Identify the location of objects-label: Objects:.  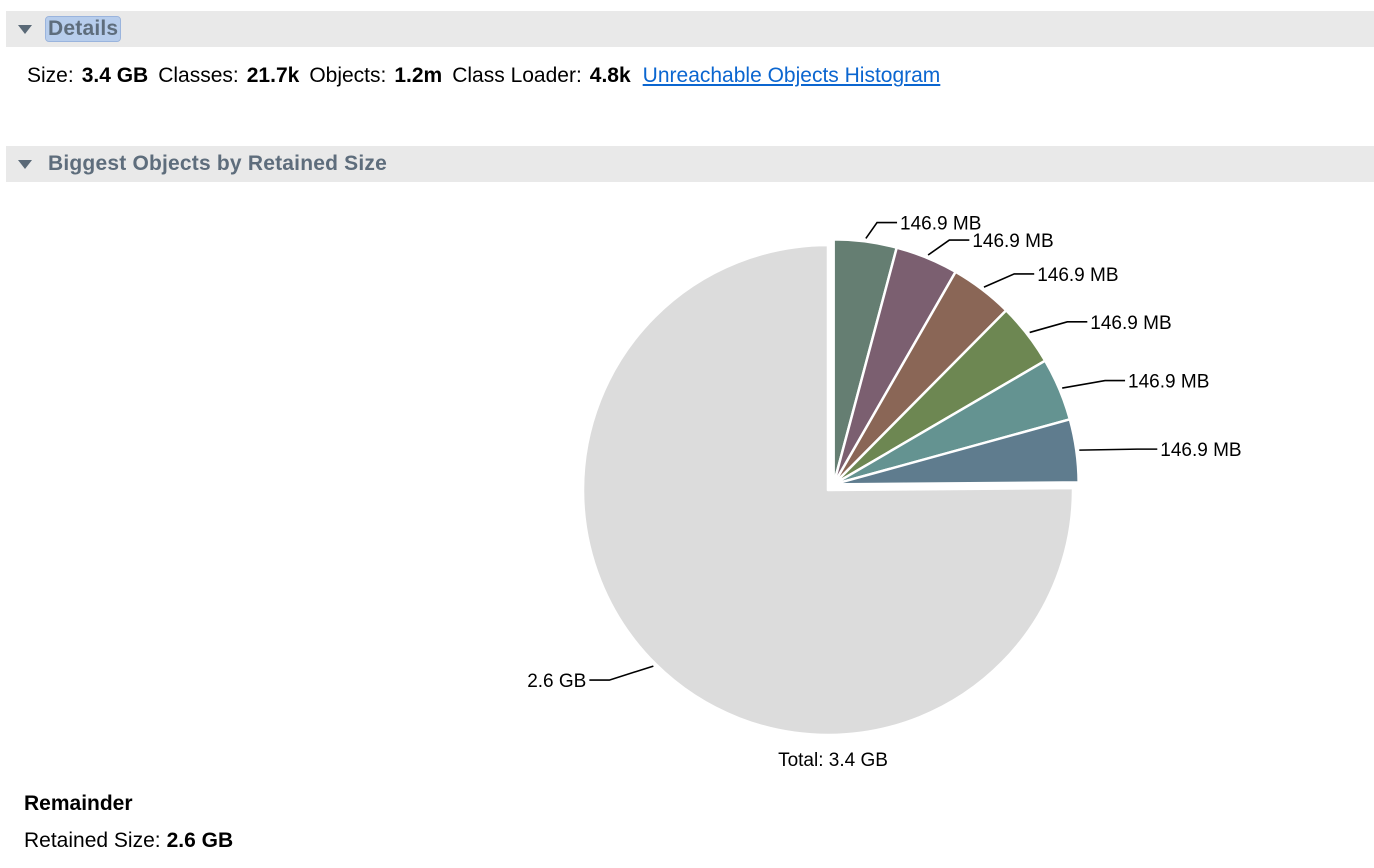
(348, 75).